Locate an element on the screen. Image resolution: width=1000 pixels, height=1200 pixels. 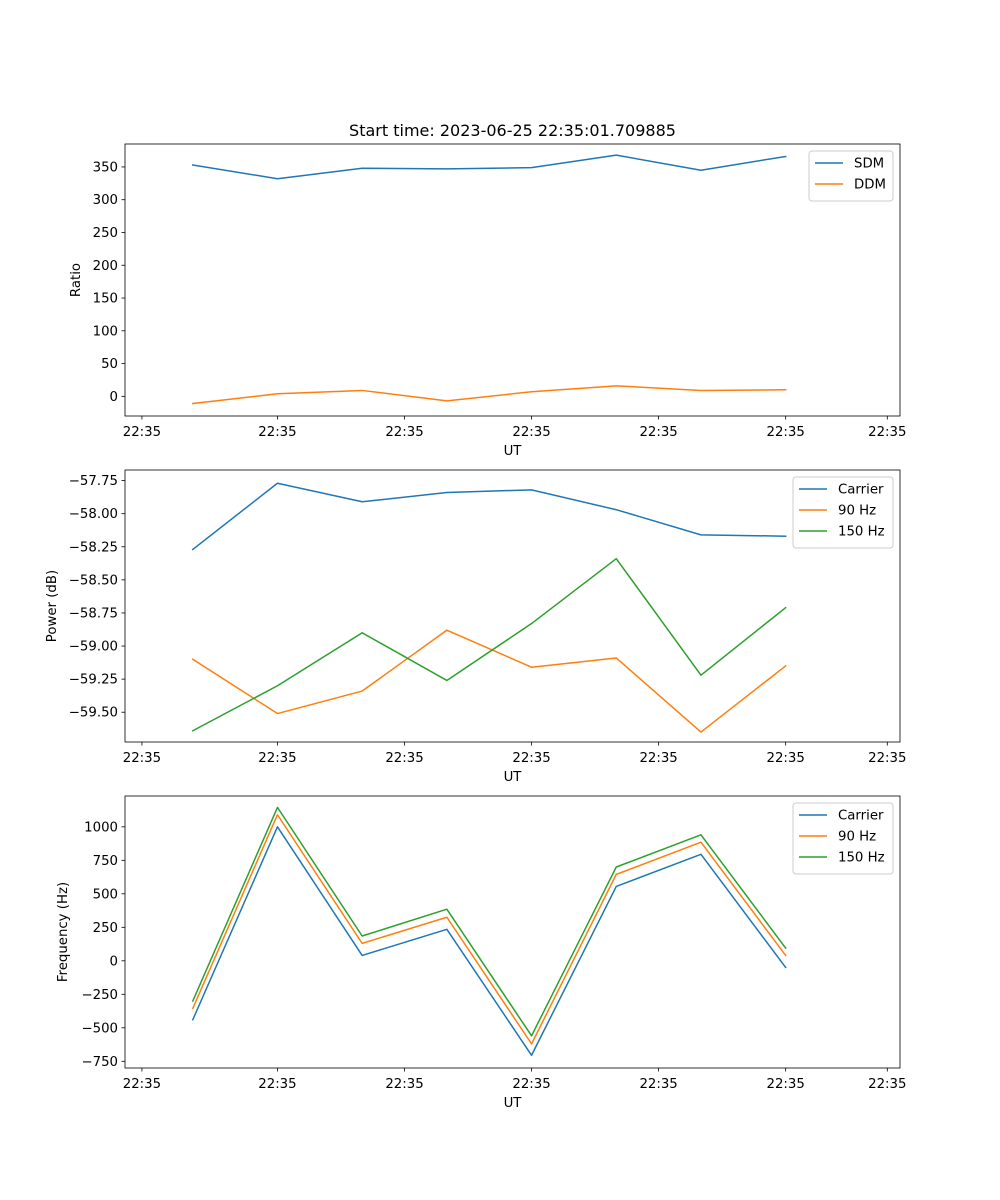
y-tick-label: 200 is located at coordinates (105, 266).